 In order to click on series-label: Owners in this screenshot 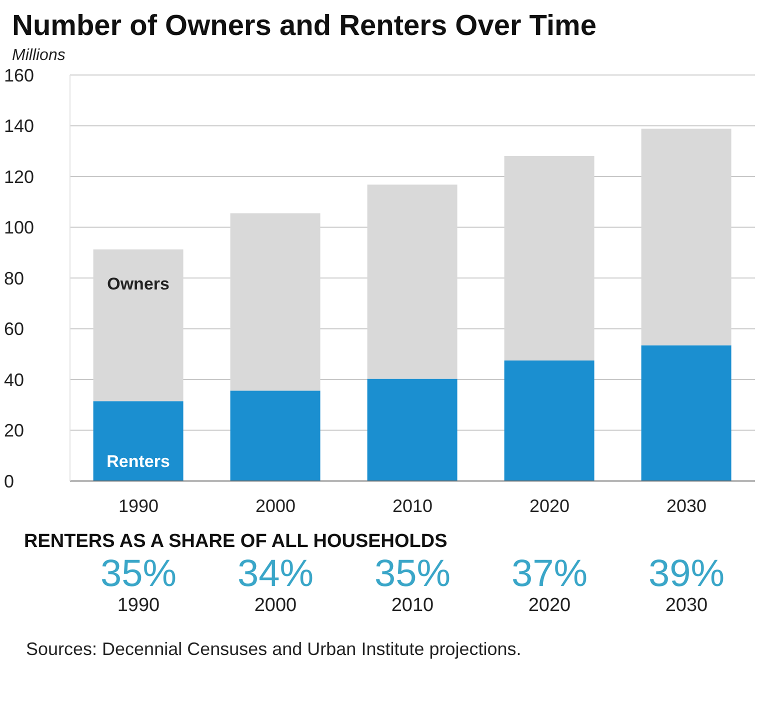, I will do `click(138, 284)`.